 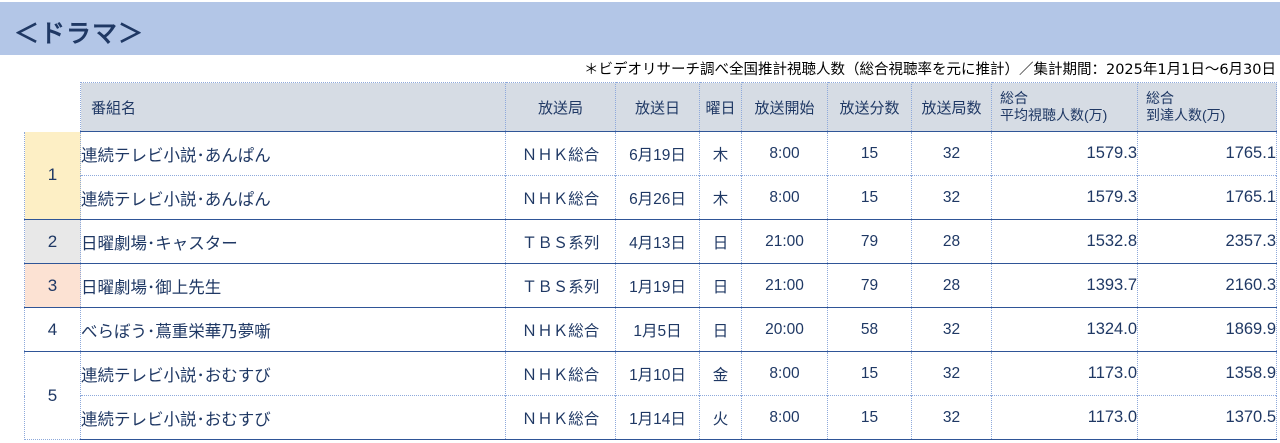 What do you see at coordinates (720, 417) in the screenshot?
I see `weekday-cell: 火` at bounding box center [720, 417].